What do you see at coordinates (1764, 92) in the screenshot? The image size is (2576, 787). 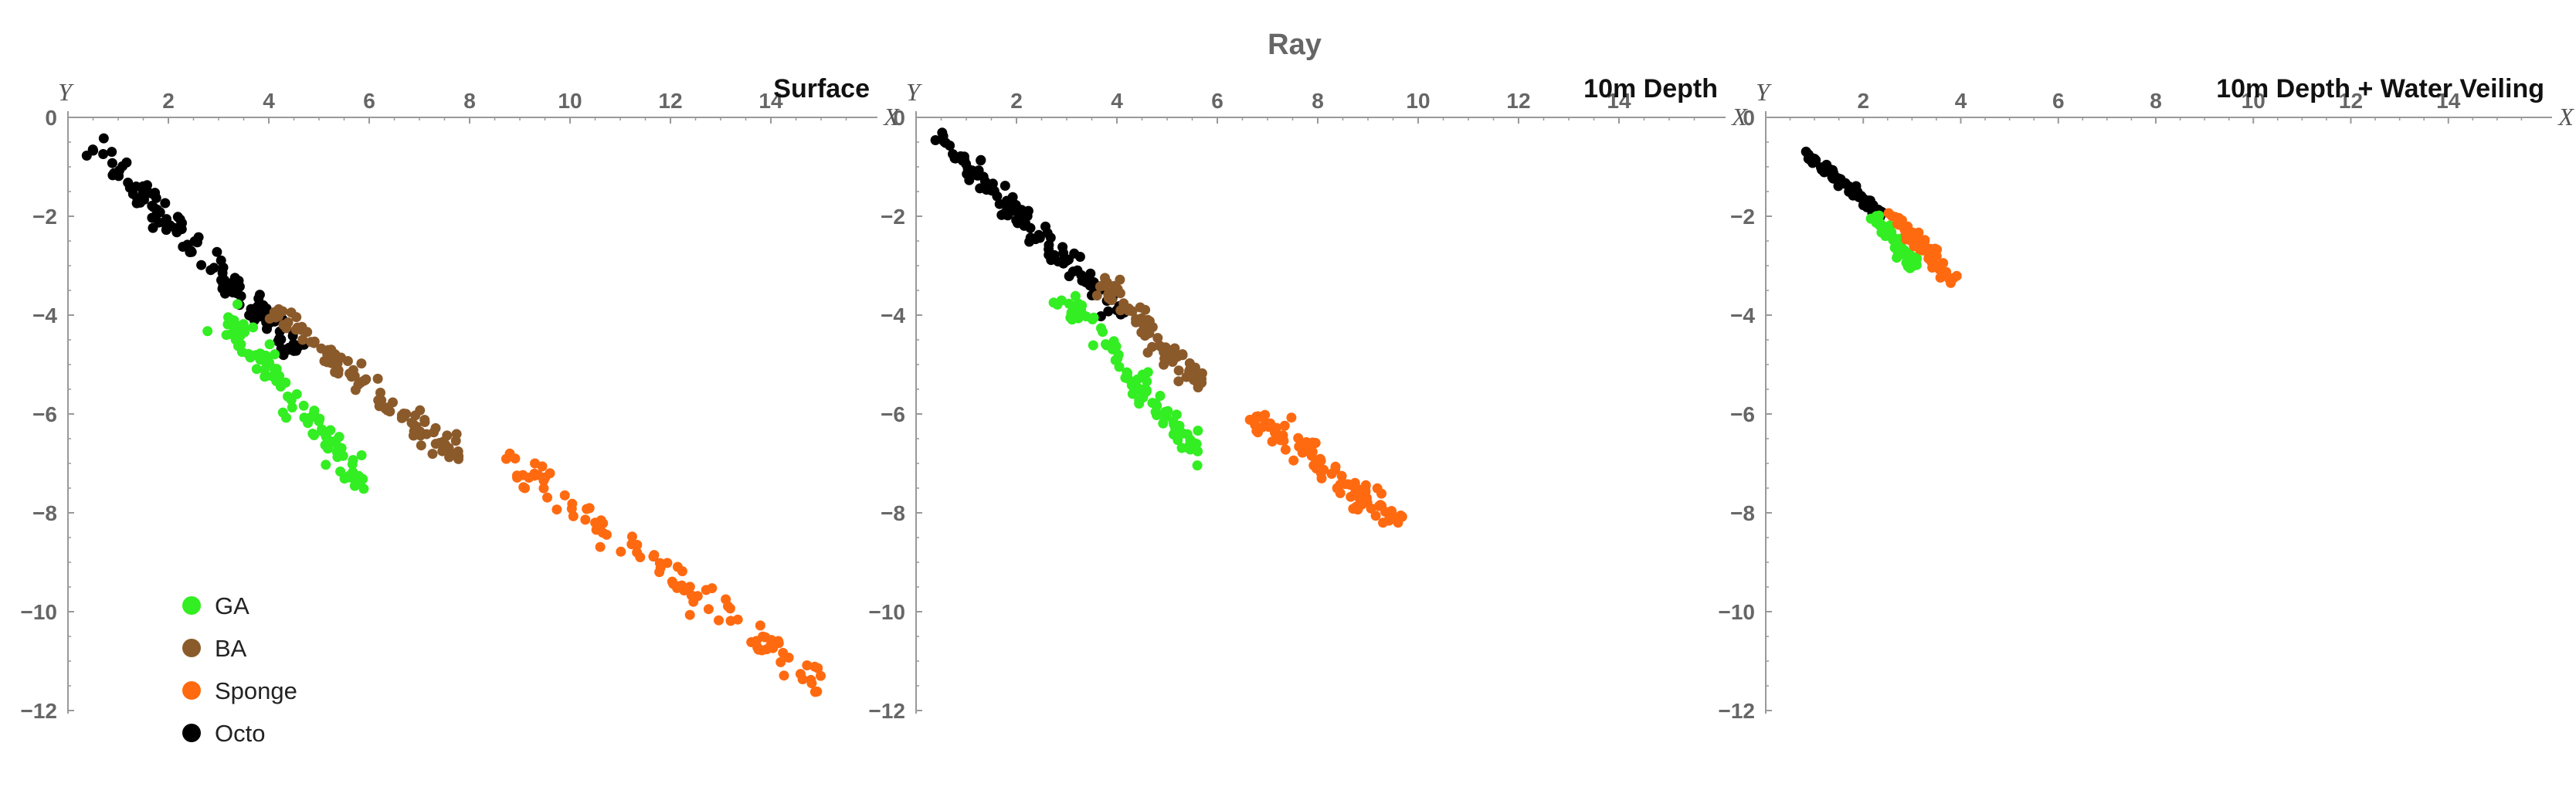 I see `y-axis-label: Y` at bounding box center [1764, 92].